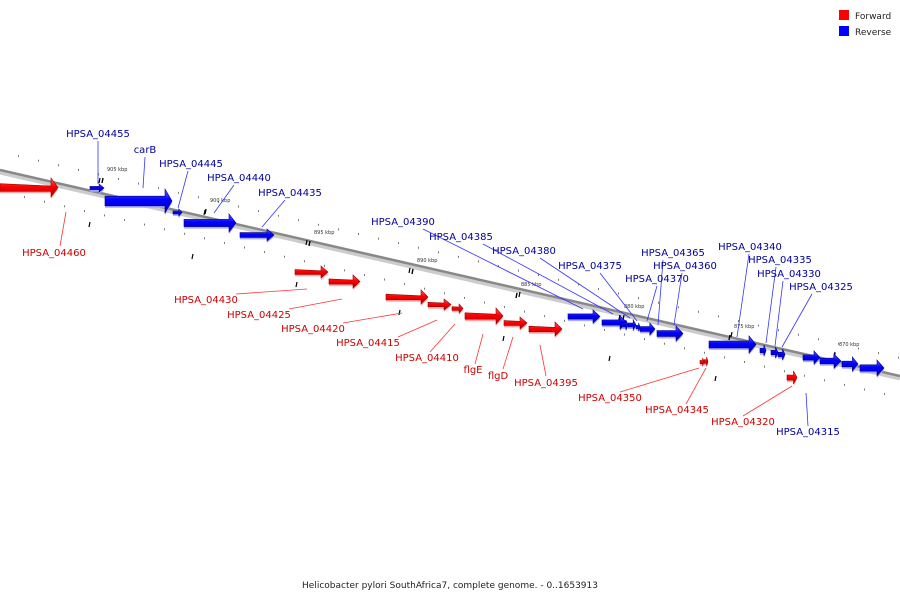 The image size is (900, 600). What do you see at coordinates (220, 201) in the screenshot?
I see `tick-label: 900 kbp` at bounding box center [220, 201].